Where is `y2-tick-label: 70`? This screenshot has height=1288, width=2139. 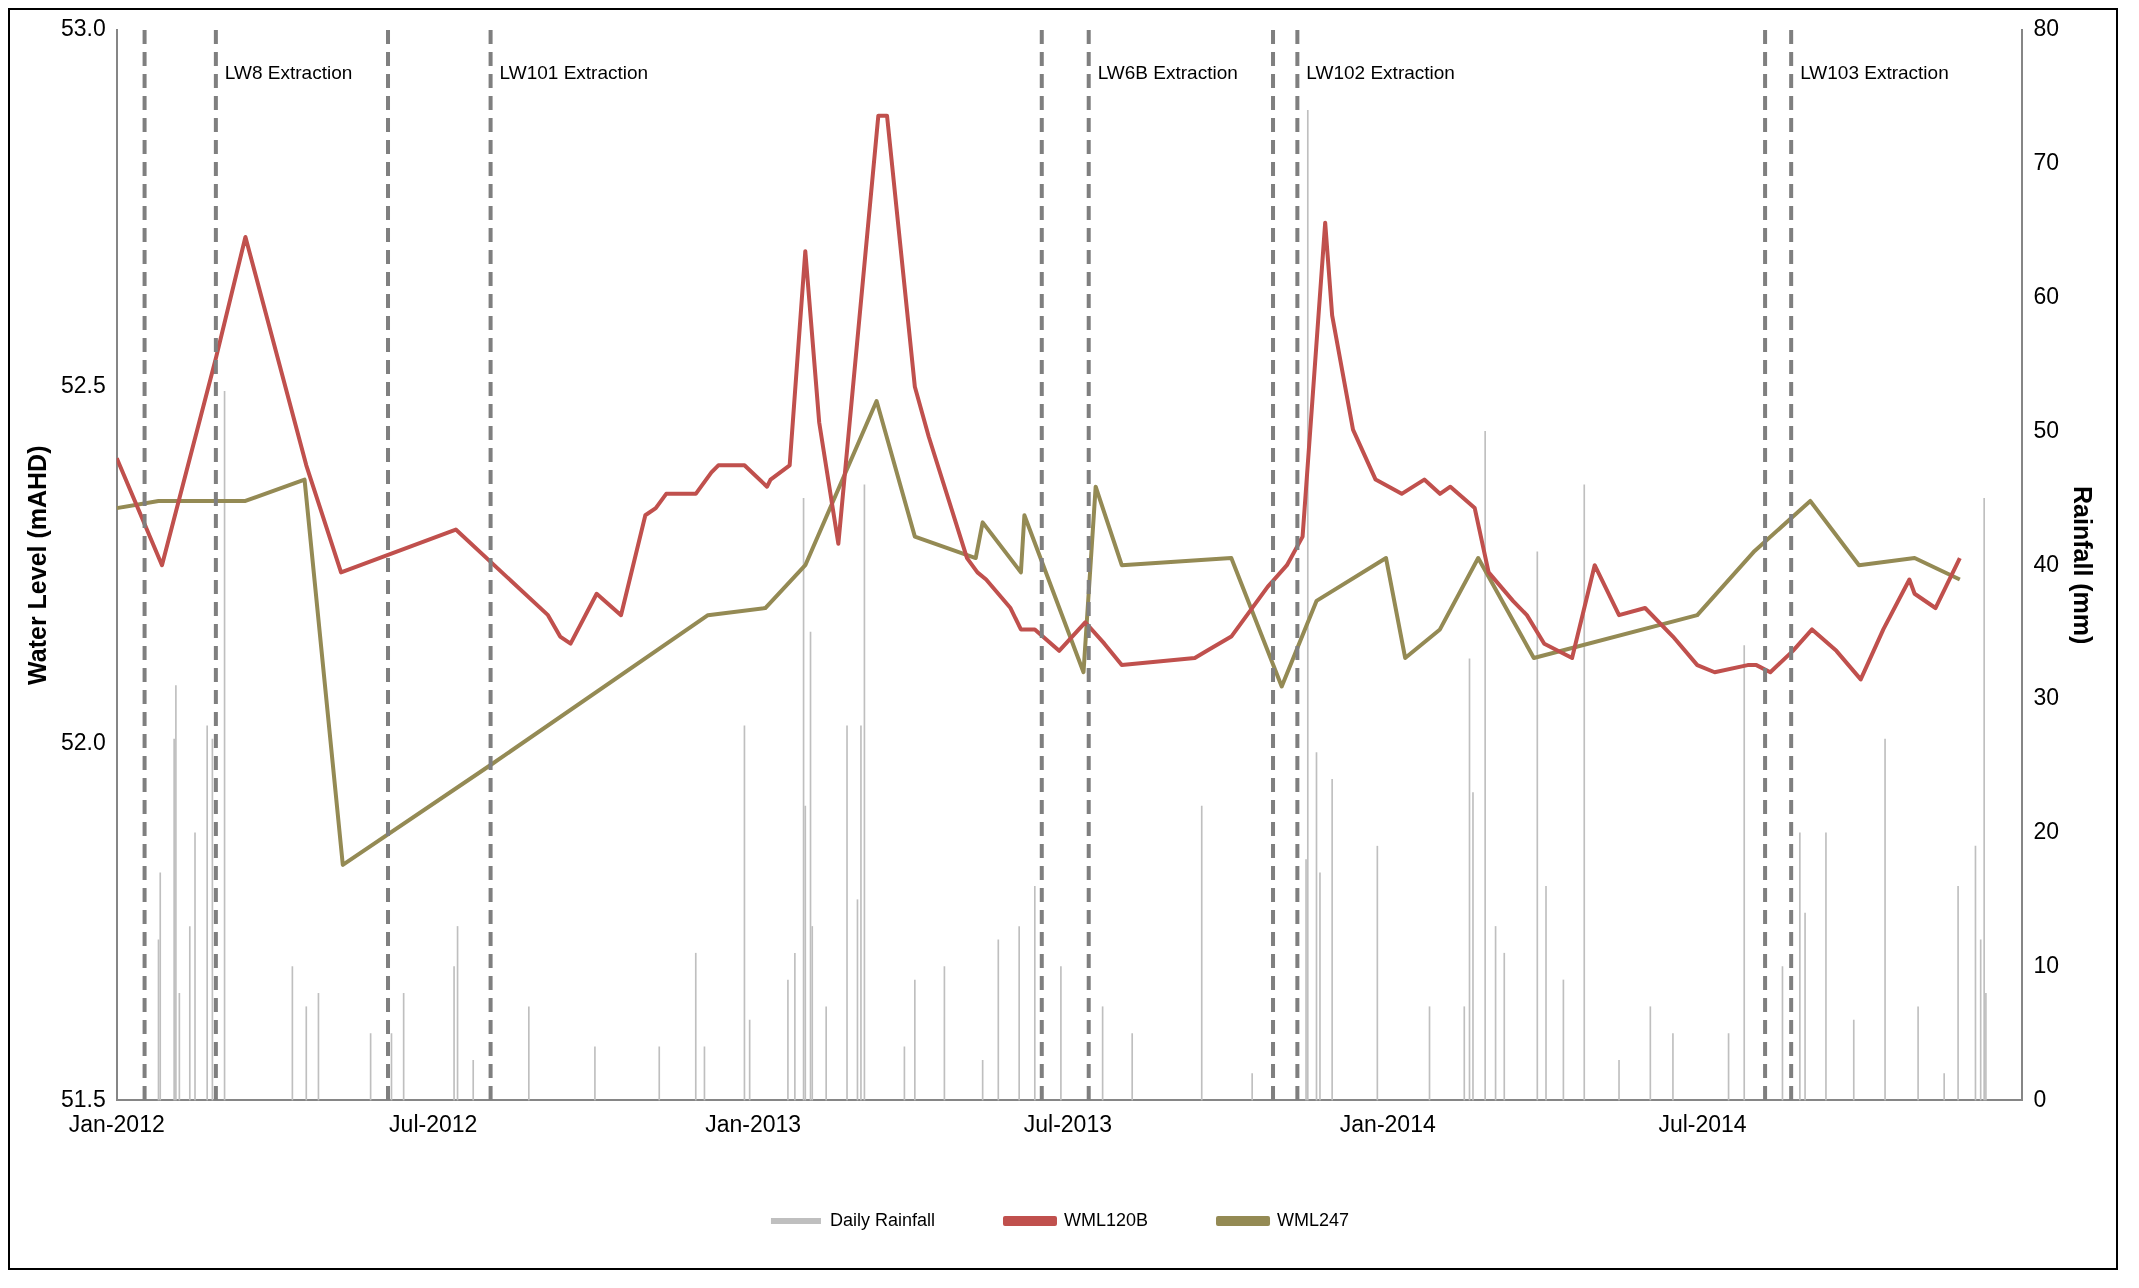
y2-tick-label: 70 is located at coordinates (2046, 162).